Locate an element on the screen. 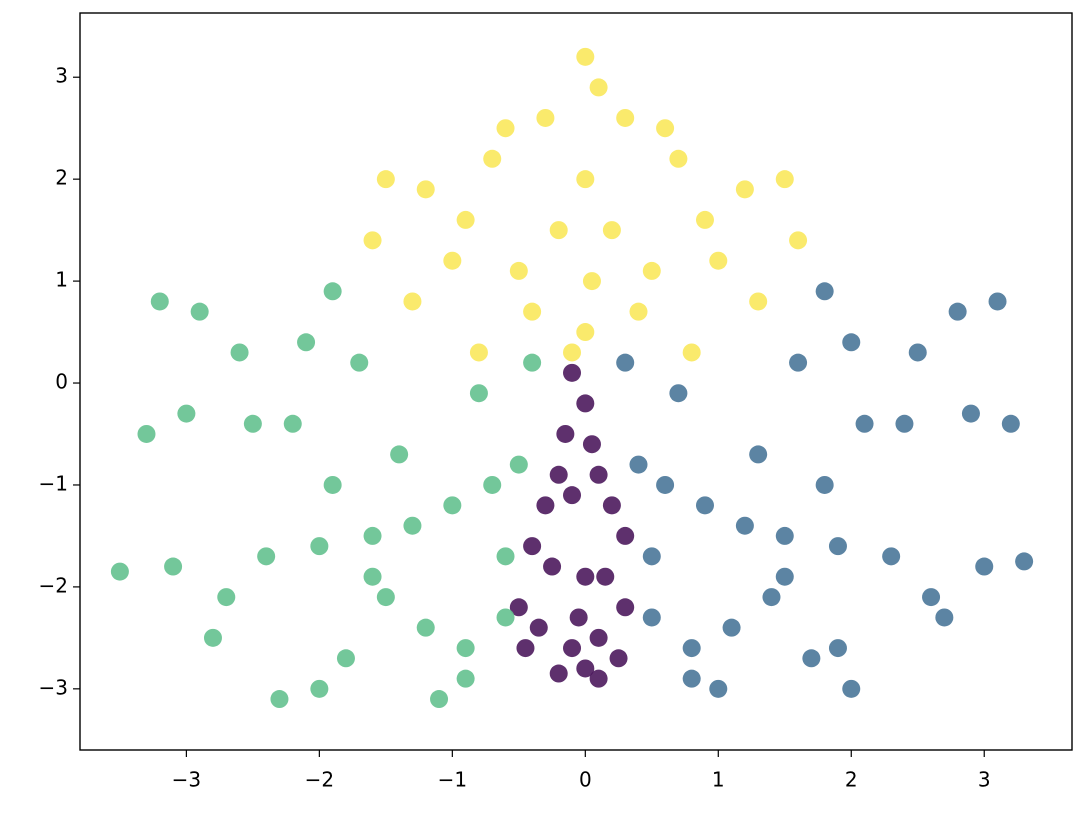 Image resolution: width=1084 pixels, height=818 pixels. y-tick-label: −2 is located at coordinates (53, 585).